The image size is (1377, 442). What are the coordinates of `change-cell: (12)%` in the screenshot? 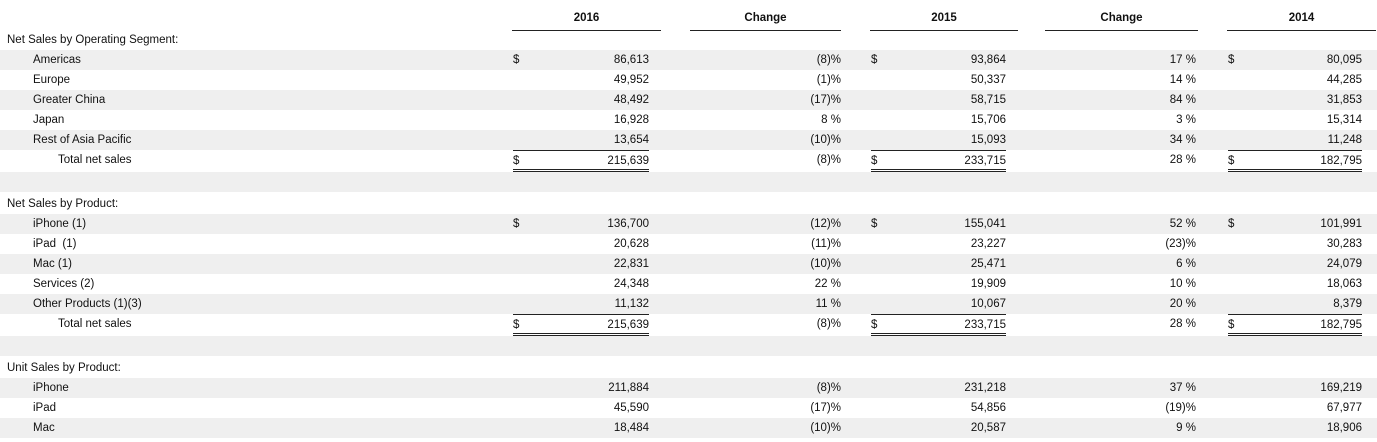 It's located at (825, 224).